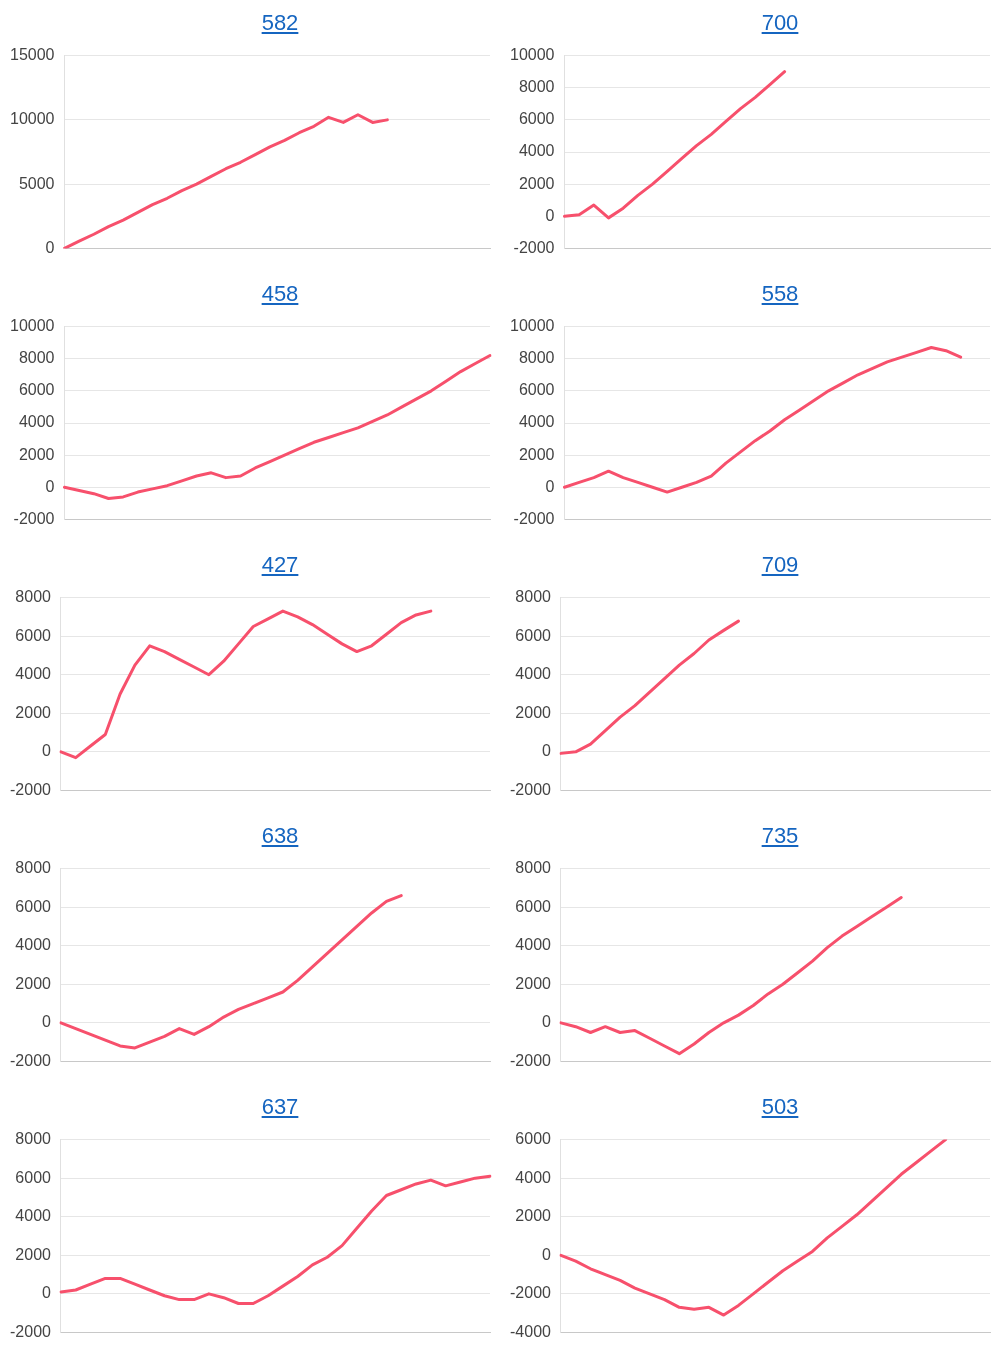 Image resolution: width=1000 pixels, height=1355 pixels. I want to click on y-tick-label: -4000, so click(531, 1331).